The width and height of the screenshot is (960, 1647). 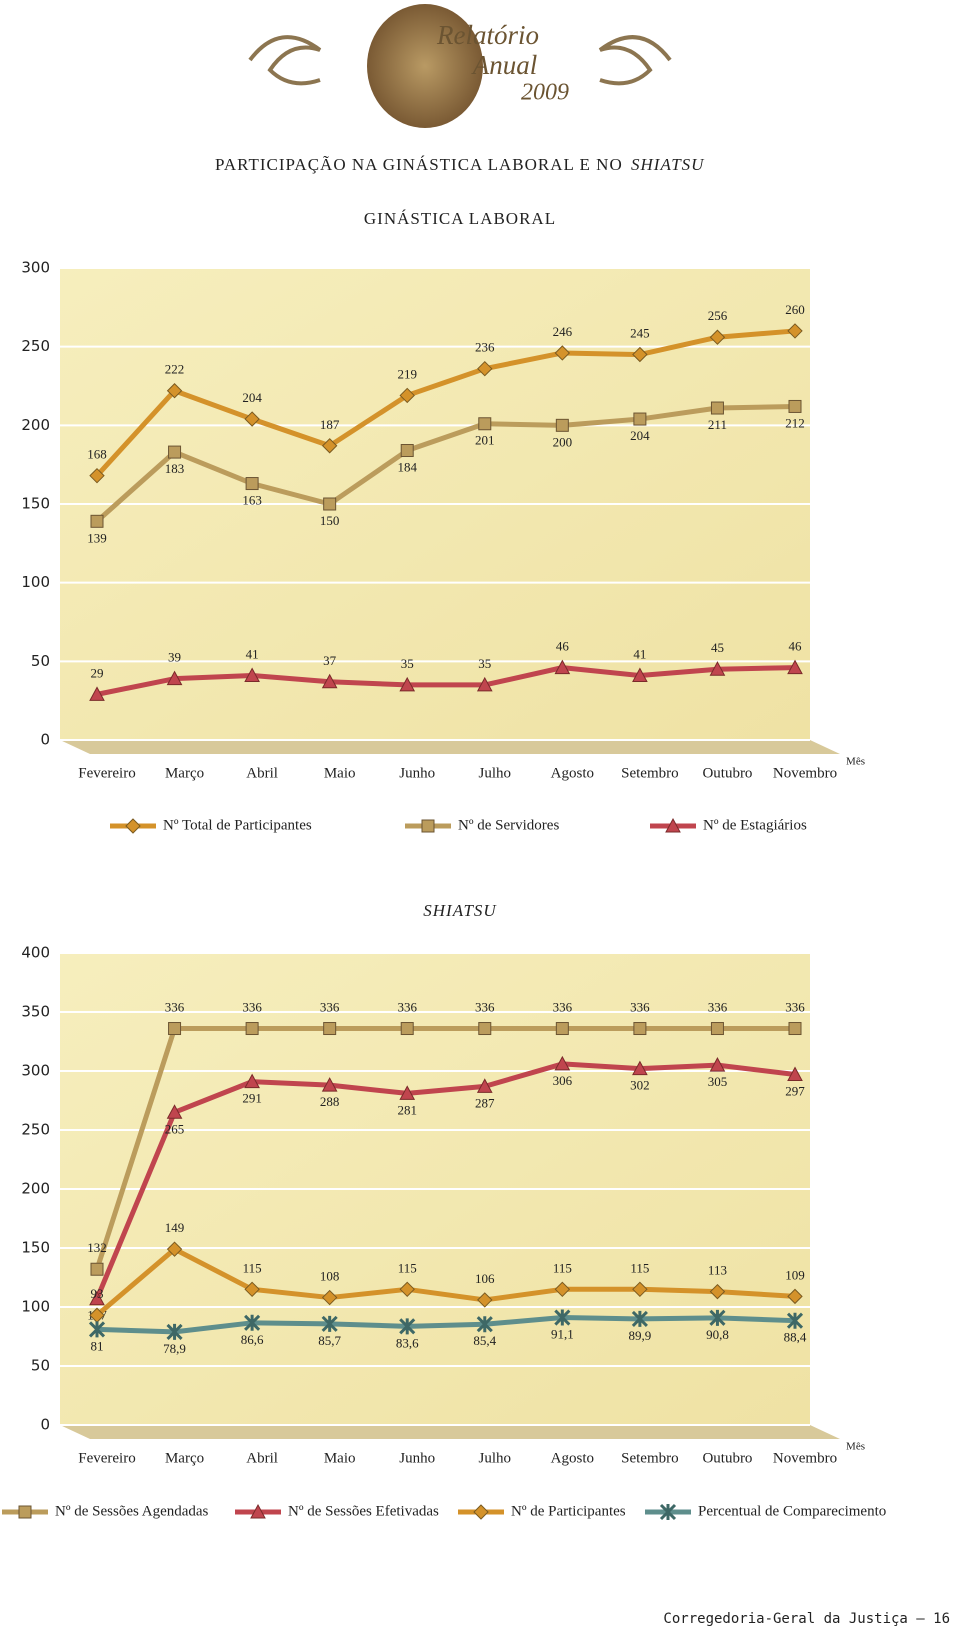 I want to click on y-tick-label: 200, so click(x=35, y=1189).